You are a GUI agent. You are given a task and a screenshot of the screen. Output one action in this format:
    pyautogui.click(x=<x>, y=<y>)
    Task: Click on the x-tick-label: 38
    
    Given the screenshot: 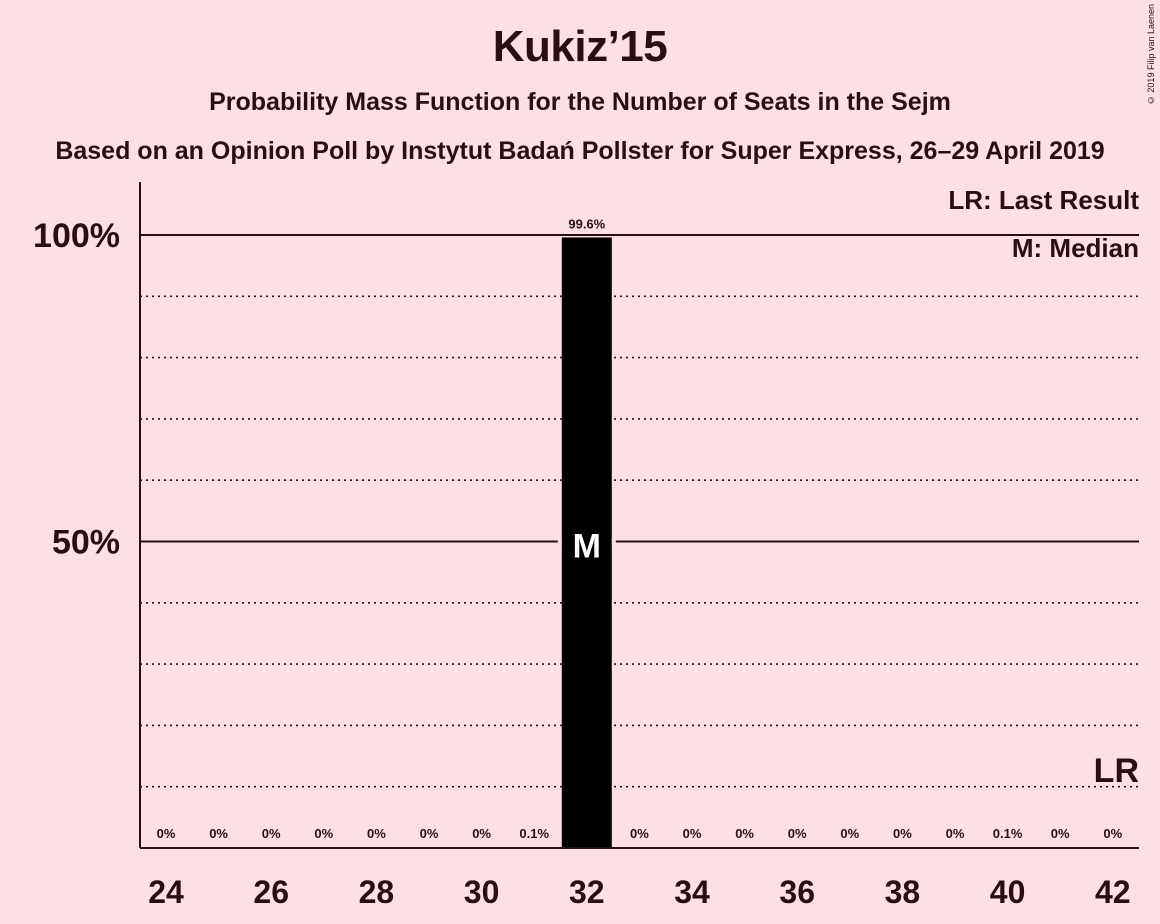 What is the action you would take?
    pyautogui.click(x=903, y=892)
    